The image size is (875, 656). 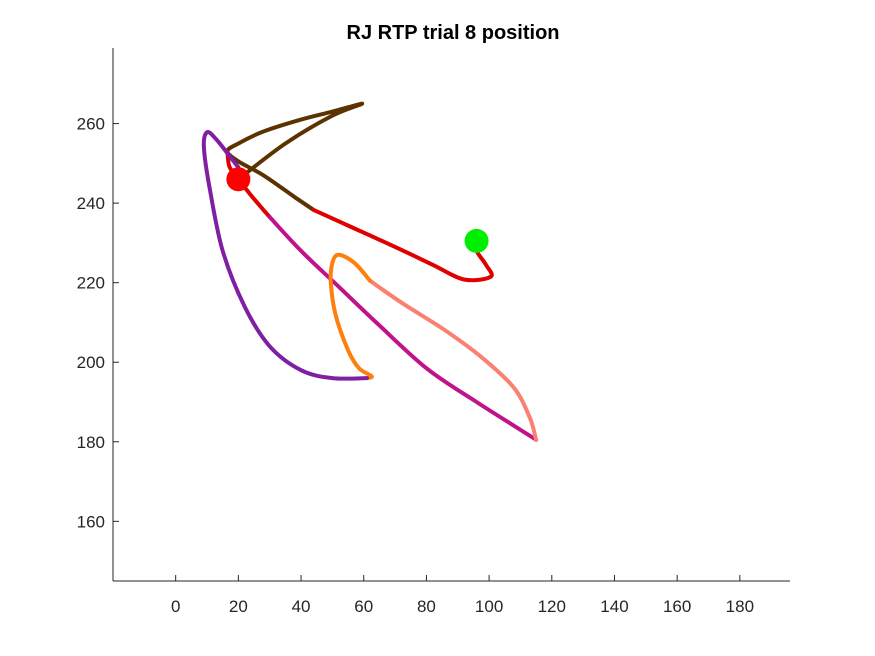 I want to click on y-tick-label: 200, so click(x=91, y=362).